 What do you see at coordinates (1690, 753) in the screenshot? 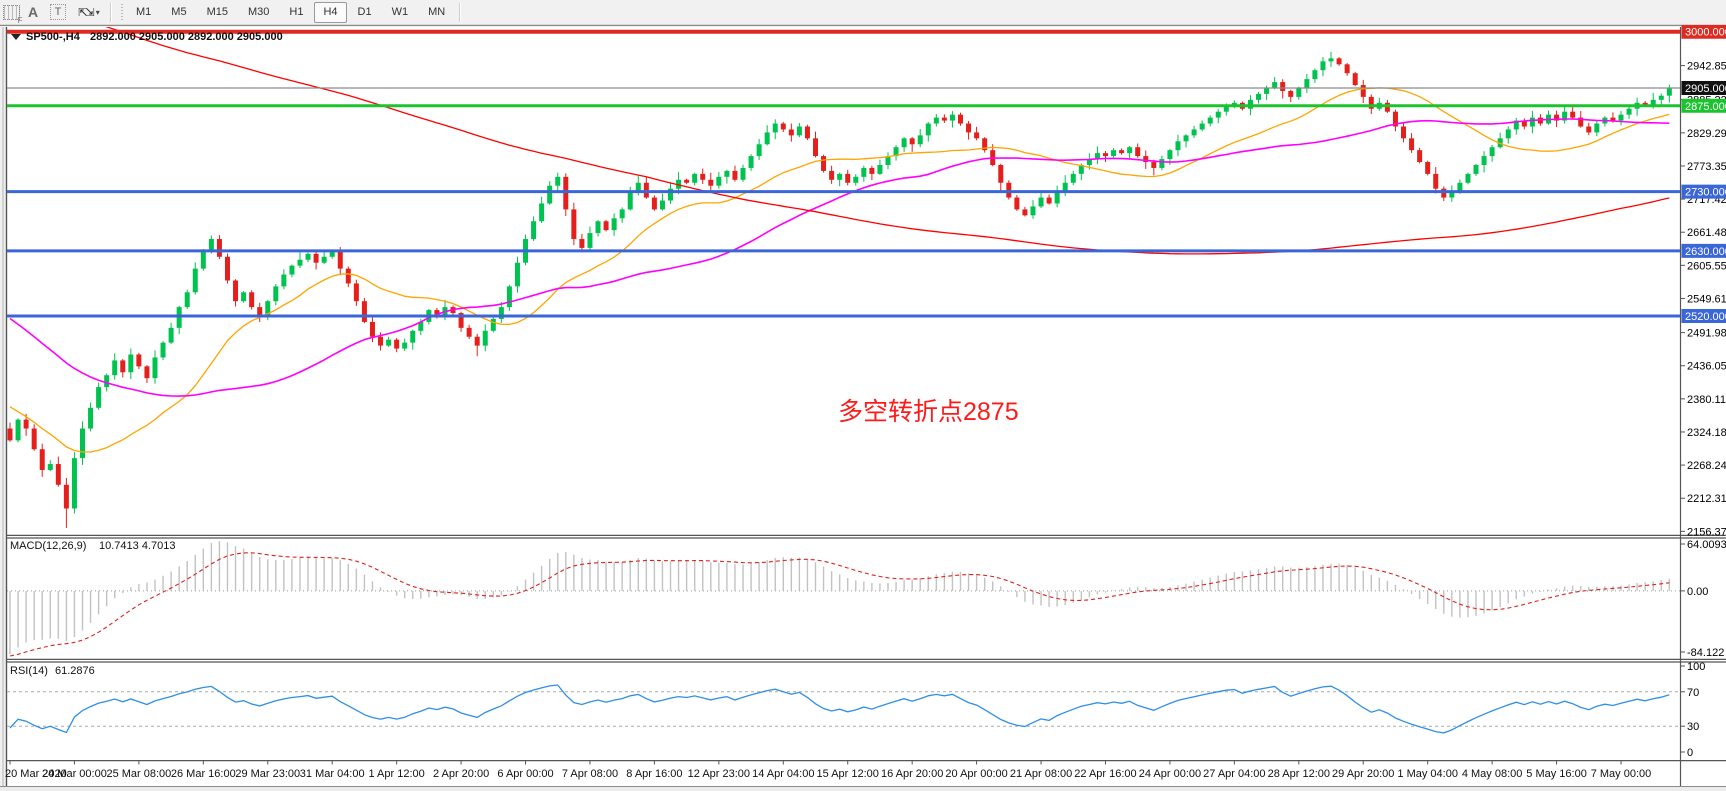
I see `svg-text: 0` at bounding box center [1690, 753].